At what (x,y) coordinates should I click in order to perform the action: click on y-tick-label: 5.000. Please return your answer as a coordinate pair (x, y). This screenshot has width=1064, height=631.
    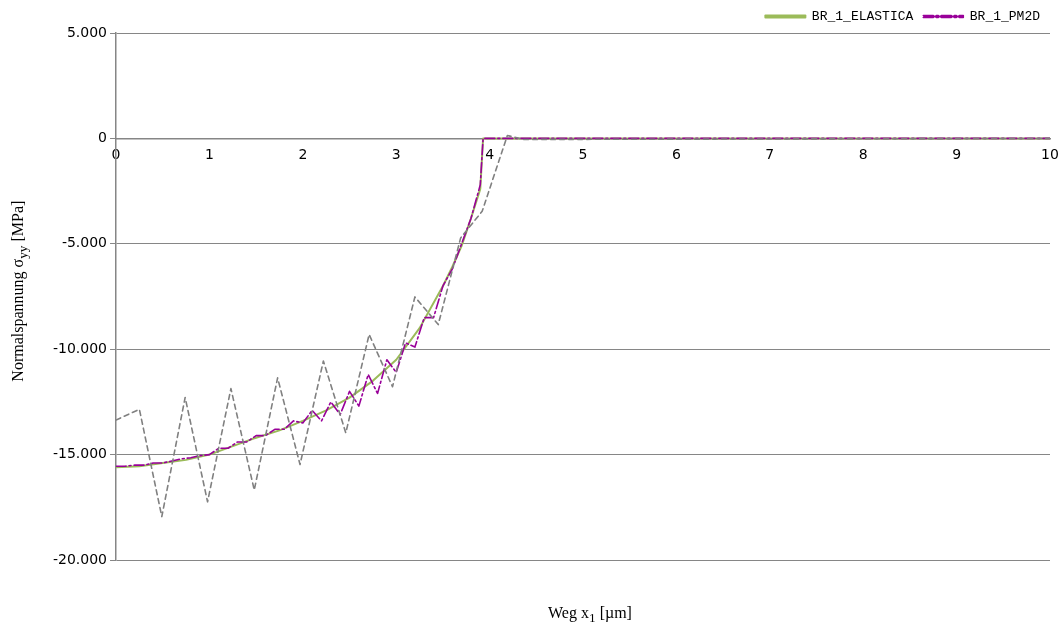
    Looking at the image, I should click on (87, 31).